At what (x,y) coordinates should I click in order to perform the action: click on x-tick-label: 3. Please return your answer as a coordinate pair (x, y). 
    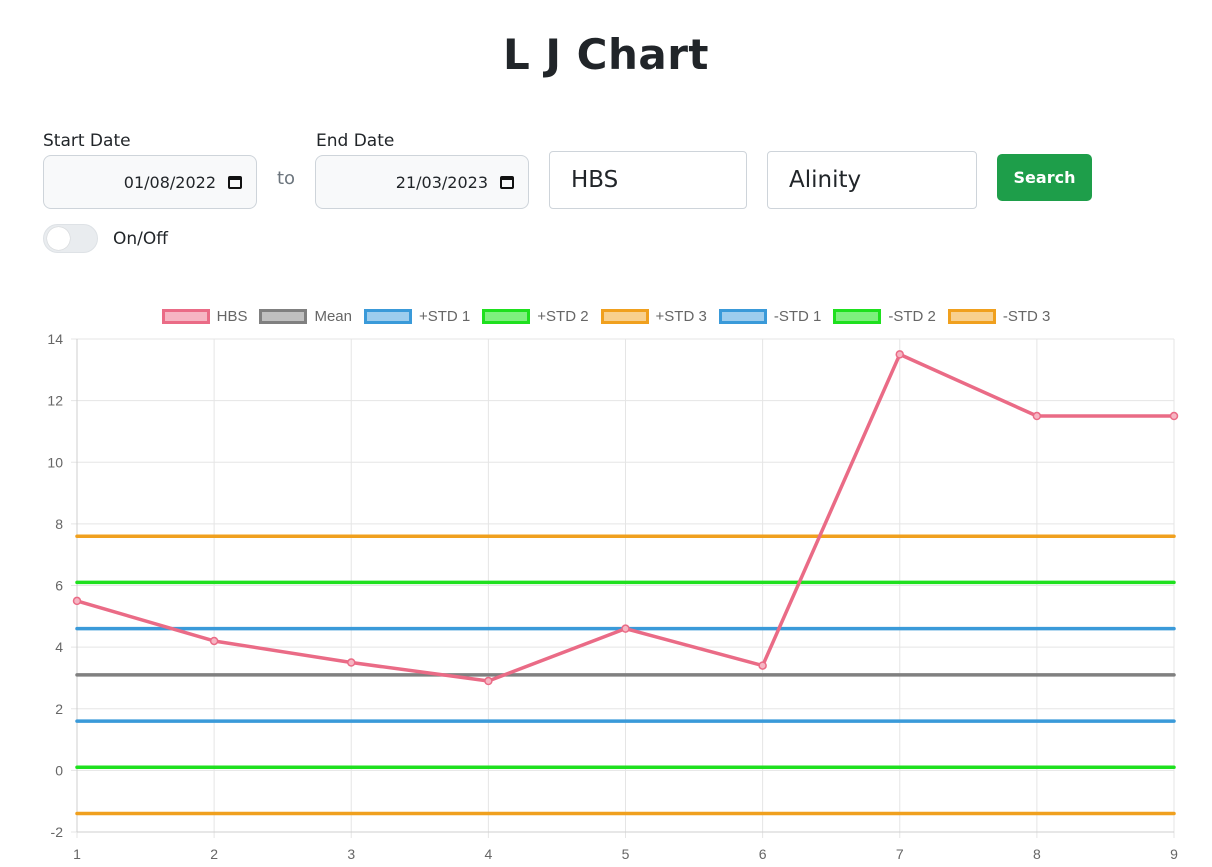
    Looking at the image, I should click on (351, 854).